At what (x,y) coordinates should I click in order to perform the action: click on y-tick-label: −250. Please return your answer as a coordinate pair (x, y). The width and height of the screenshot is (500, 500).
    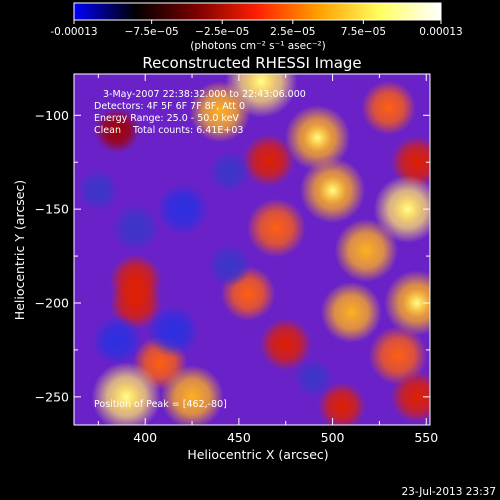
    Looking at the image, I should click on (52, 396).